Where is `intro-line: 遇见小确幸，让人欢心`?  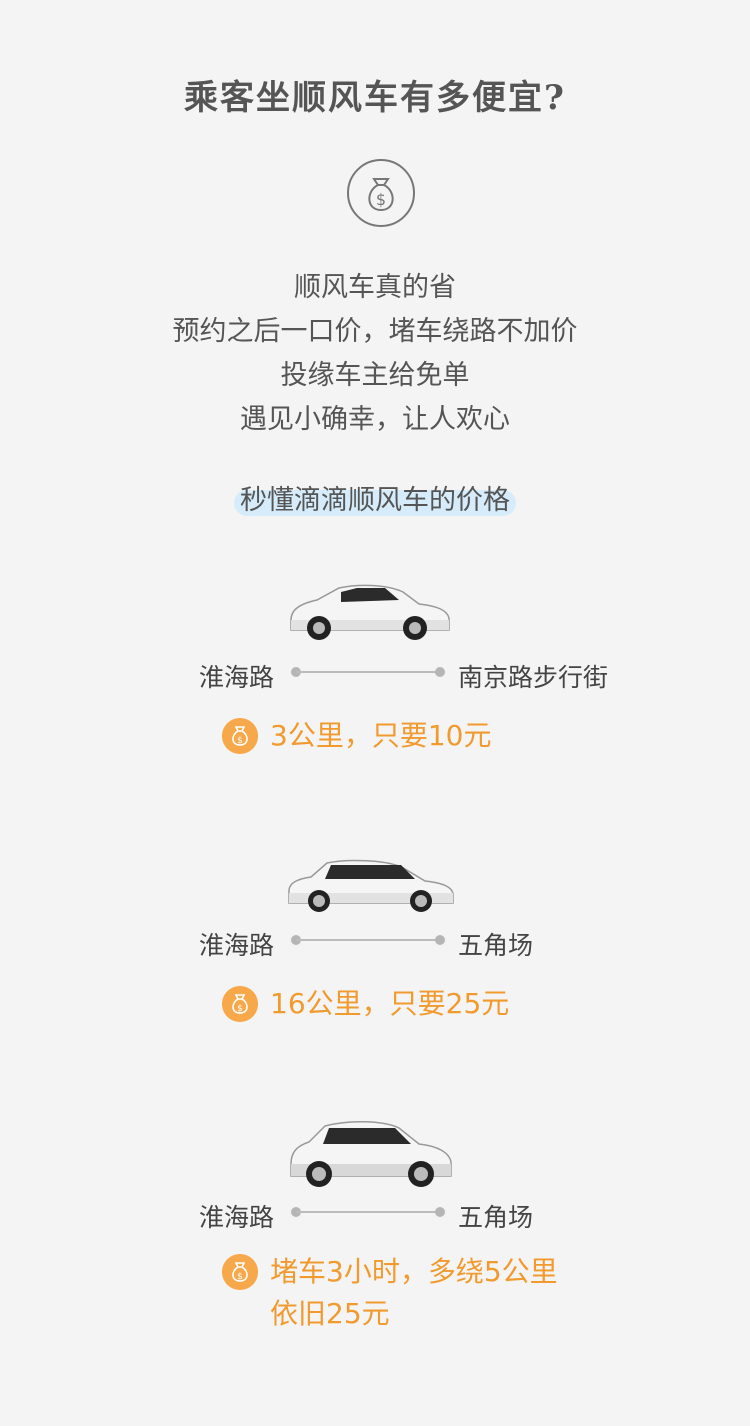 intro-line: 遇见小确幸，让人欢心 is located at coordinates (375, 419).